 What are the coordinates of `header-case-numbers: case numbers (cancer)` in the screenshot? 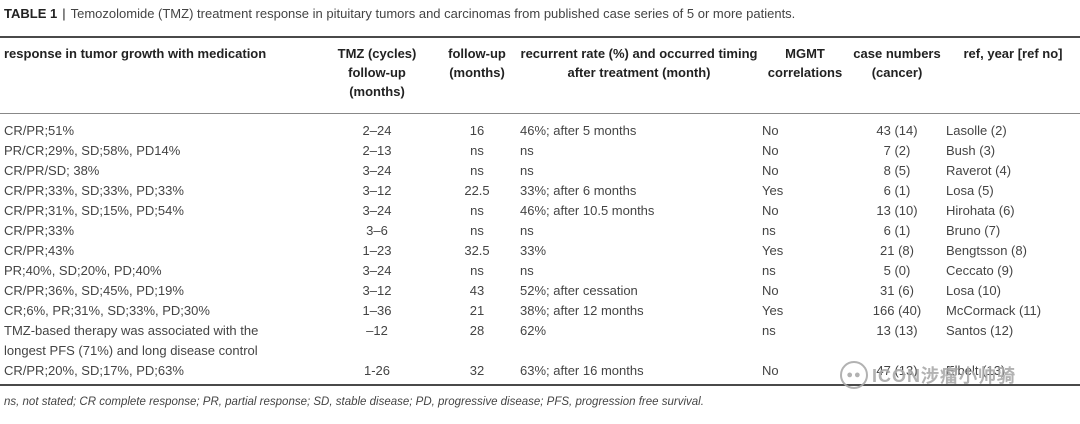 It's located at (897, 63).